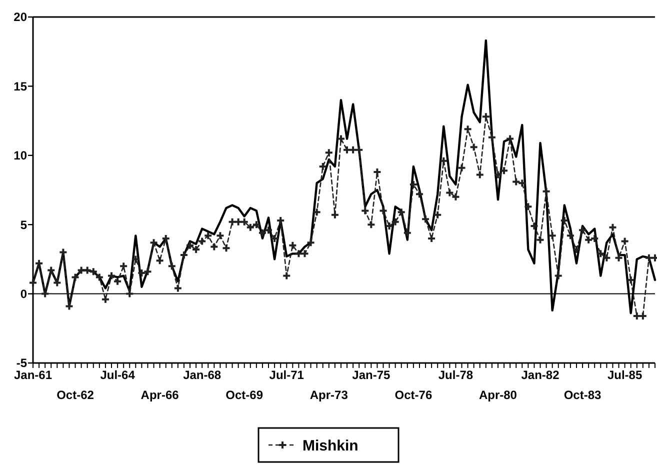 This screenshot has height=471, width=657. What do you see at coordinates (24, 294) in the screenshot?
I see `y-tick-label: 0` at bounding box center [24, 294].